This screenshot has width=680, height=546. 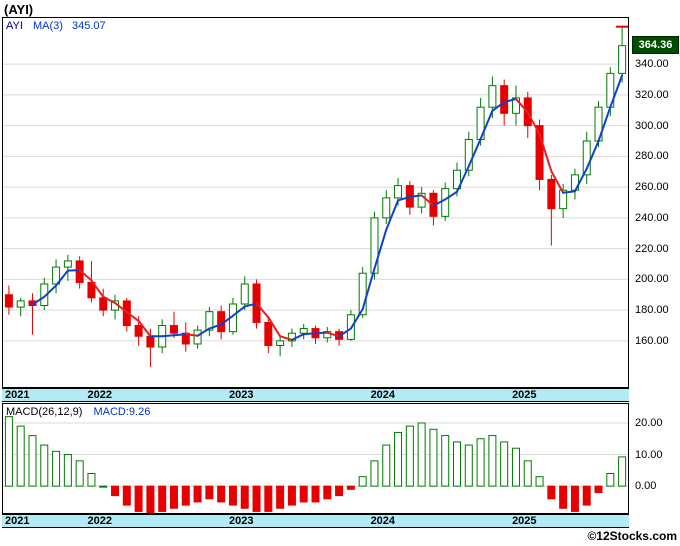 What do you see at coordinates (19, 9) in the screenshot?
I see `chart-title: (AYI)` at bounding box center [19, 9].